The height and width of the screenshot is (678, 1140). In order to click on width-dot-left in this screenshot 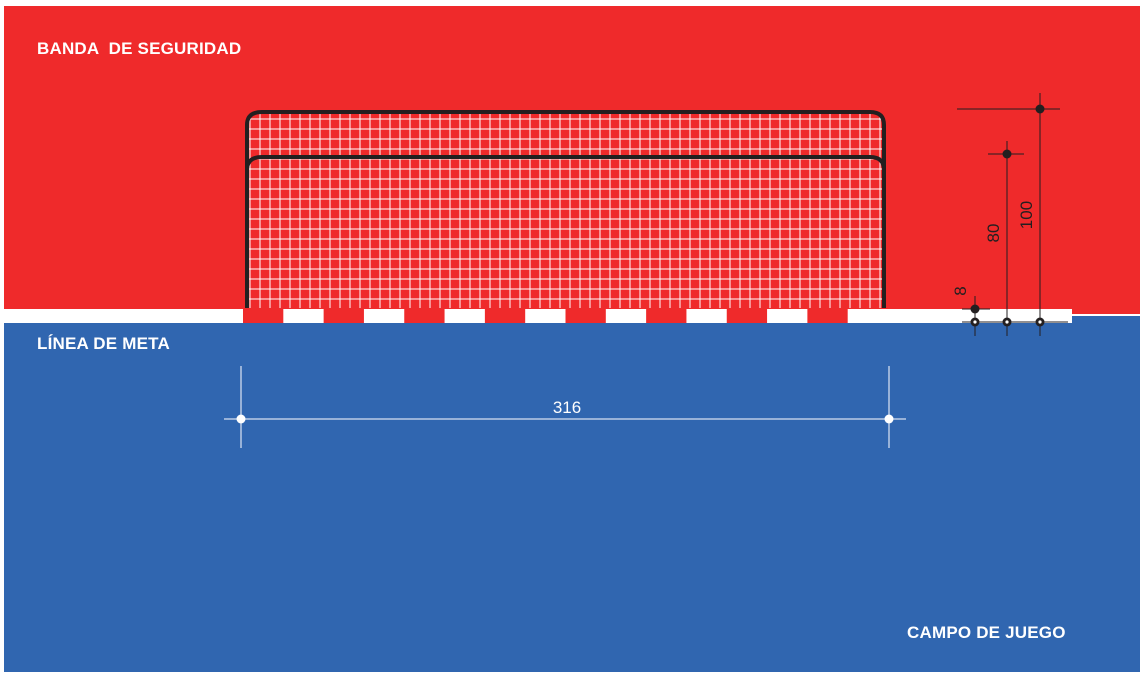, I will do `click(241, 419)`.